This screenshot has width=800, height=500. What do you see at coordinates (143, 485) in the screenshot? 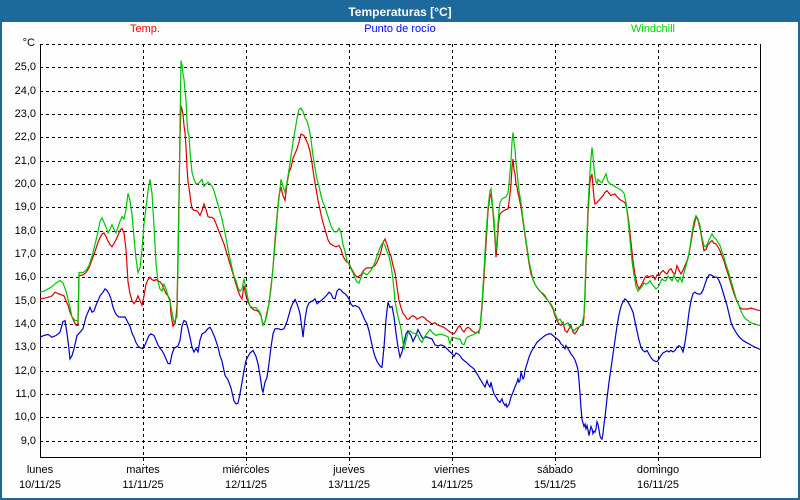
I see `x-tick-date: 11/11/25` at bounding box center [143, 485].